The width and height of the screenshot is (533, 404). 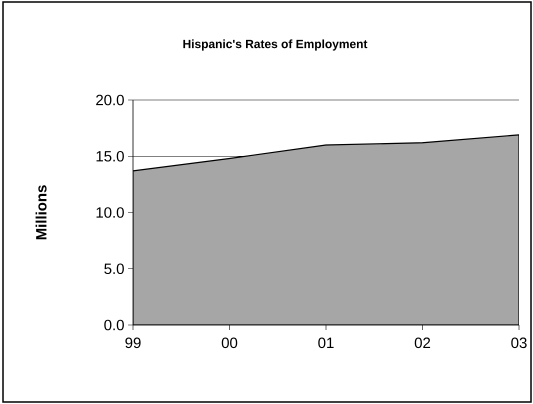 What do you see at coordinates (110, 100) in the screenshot?
I see `y-tick-label: 20.0` at bounding box center [110, 100].